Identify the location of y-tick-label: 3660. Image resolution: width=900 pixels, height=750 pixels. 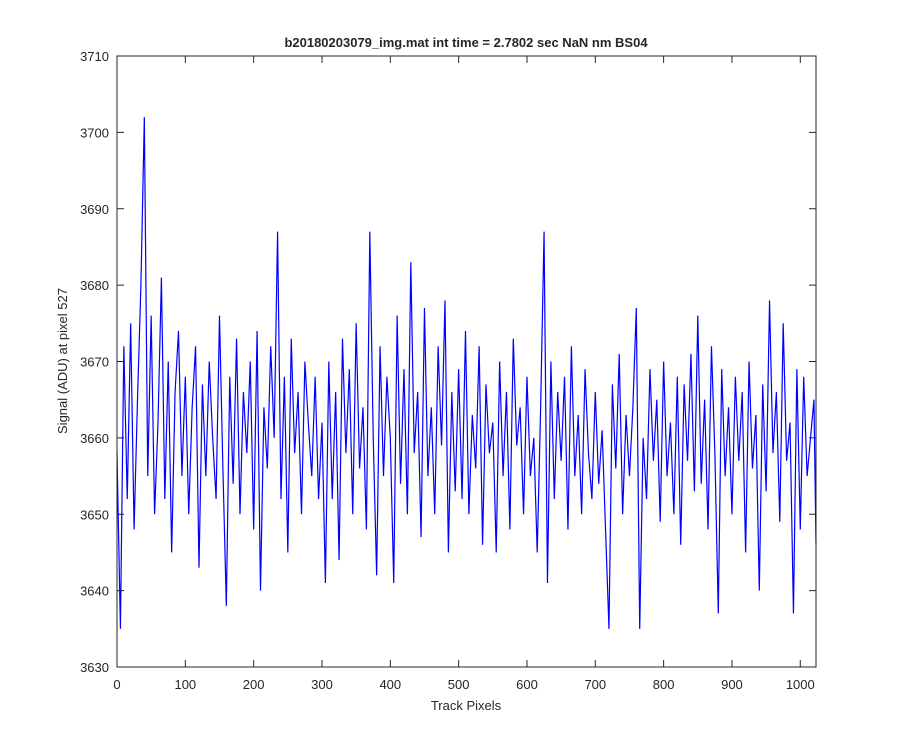
(94, 438).